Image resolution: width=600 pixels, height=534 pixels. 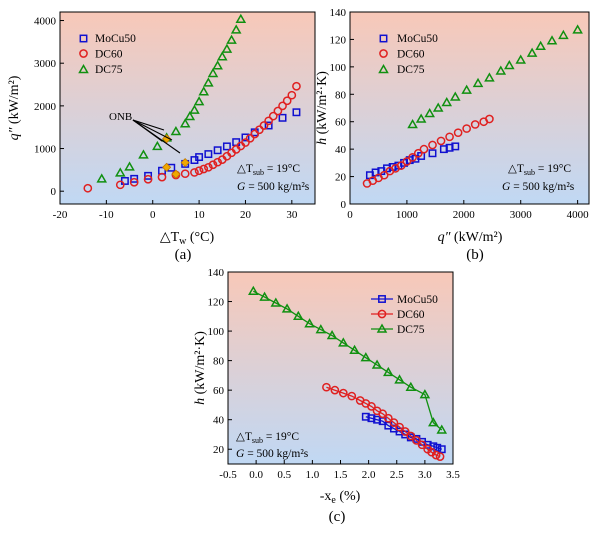 I want to click on legend-symbol-dc60, so click(x=83, y=53).